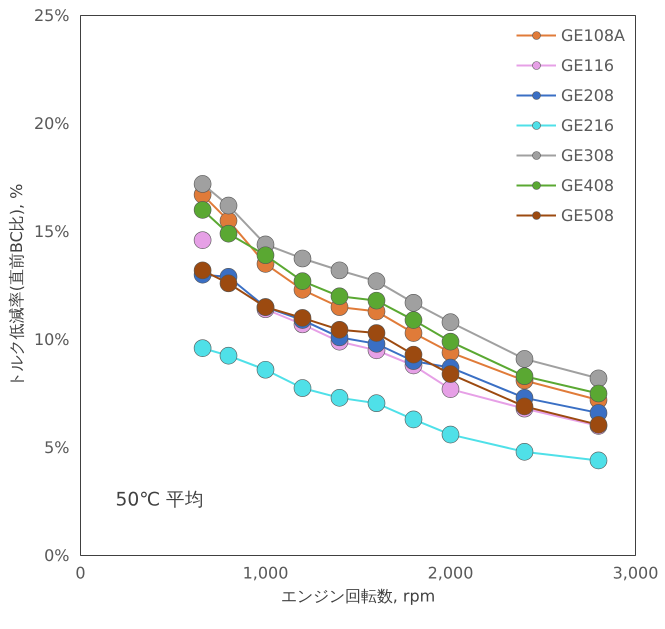  I want to click on annotation: 50℃ 平均, so click(160, 500).